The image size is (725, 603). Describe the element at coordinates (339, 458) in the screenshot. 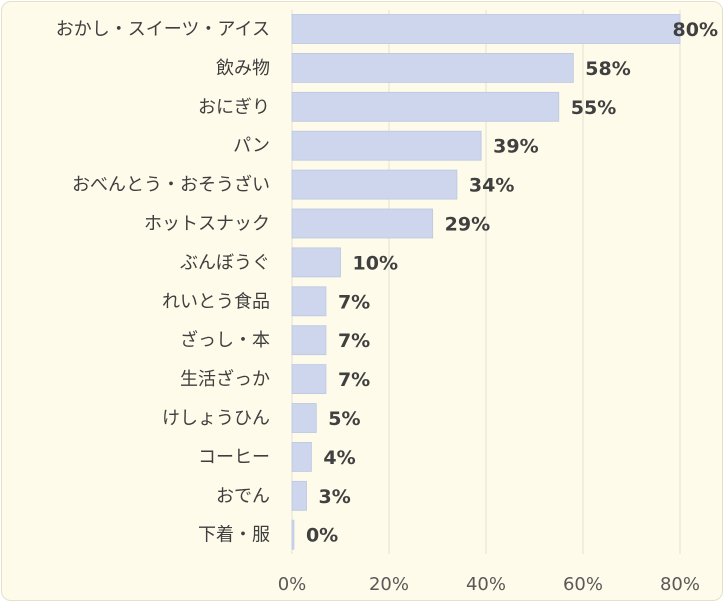

I see `data-label: 4%` at that location.